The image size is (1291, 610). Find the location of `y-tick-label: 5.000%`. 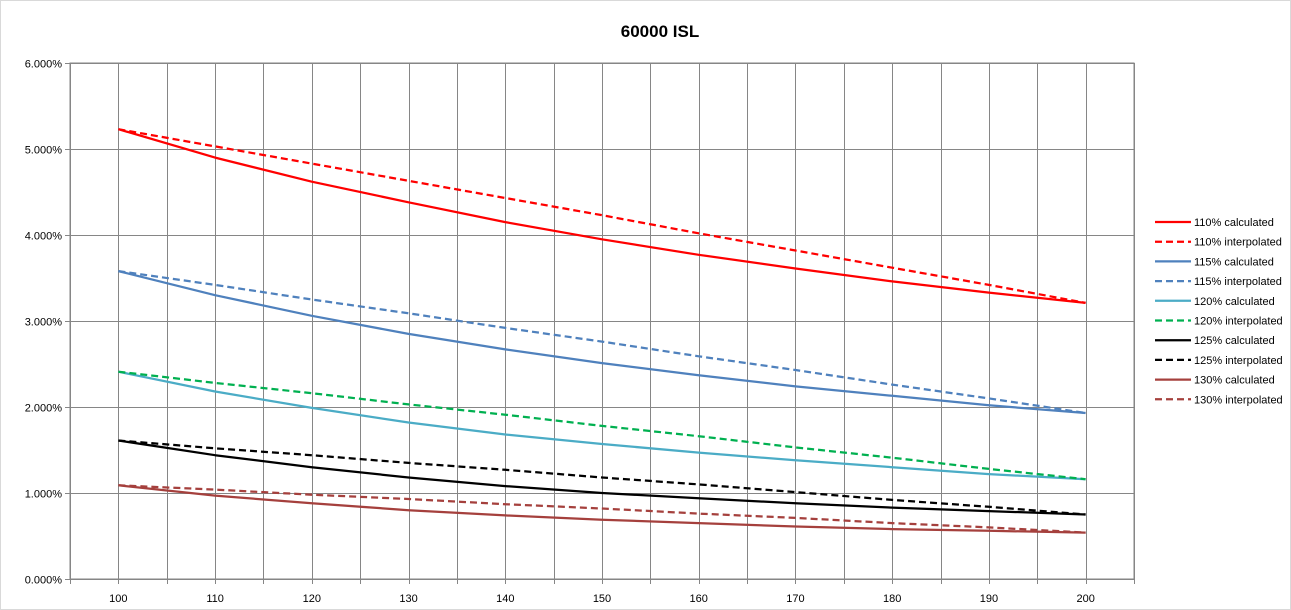

y-tick-label: 5.000% is located at coordinates (44, 151).